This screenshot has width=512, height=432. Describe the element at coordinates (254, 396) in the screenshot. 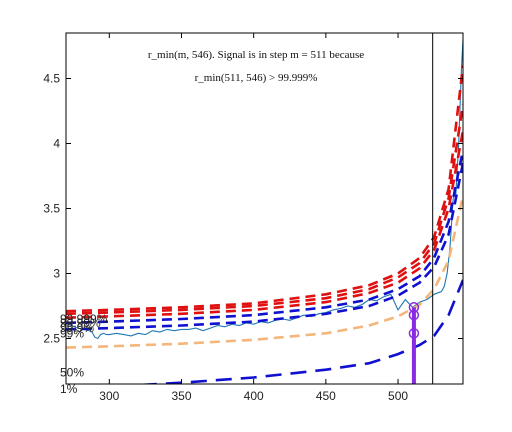

I see `x-tick-label: 400` at that location.